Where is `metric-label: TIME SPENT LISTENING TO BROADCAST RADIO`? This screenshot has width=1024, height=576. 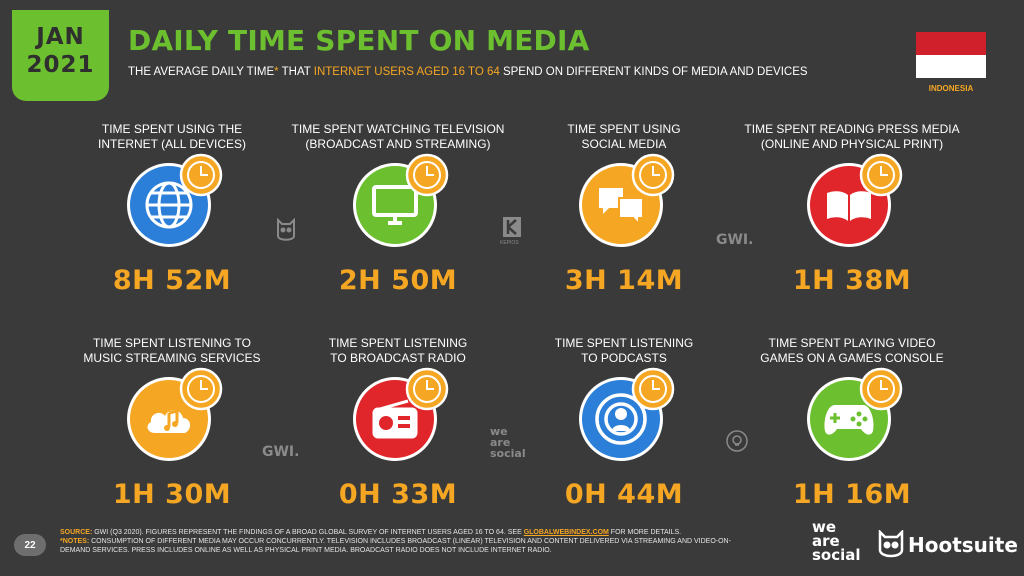
metric-label: TIME SPENT LISTENING TO BROADCAST RADIO is located at coordinates (398, 350).